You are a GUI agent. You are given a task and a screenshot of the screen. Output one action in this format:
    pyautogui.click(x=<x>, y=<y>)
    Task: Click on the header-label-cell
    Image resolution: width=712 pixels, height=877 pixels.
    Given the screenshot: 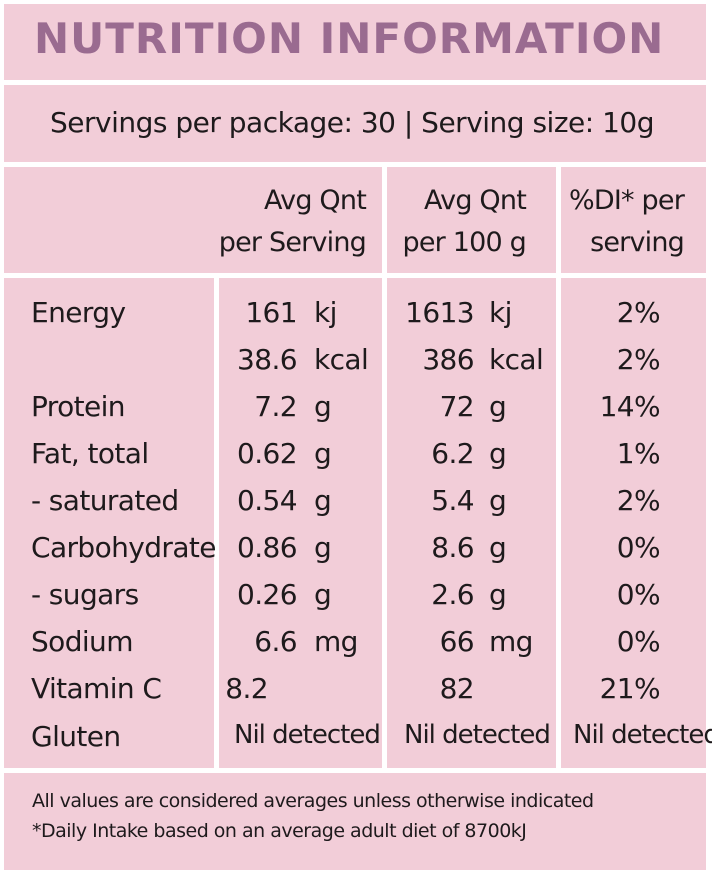 What is the action you would take?
    pyautogui.click(x=193, y=220)
    